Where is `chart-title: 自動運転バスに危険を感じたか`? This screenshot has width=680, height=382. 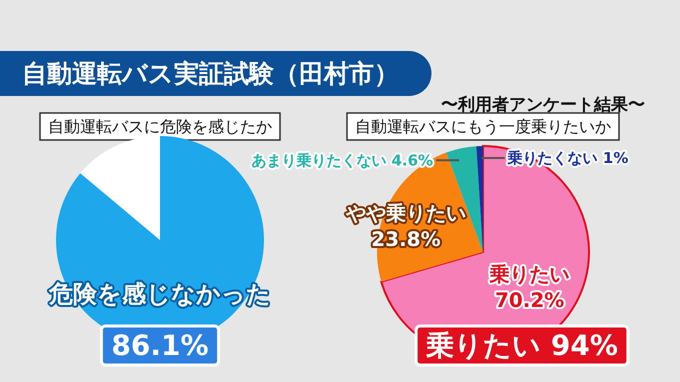
chart-title: 自動運転バスに危険を感じたか is located at coordinates (160, 126).